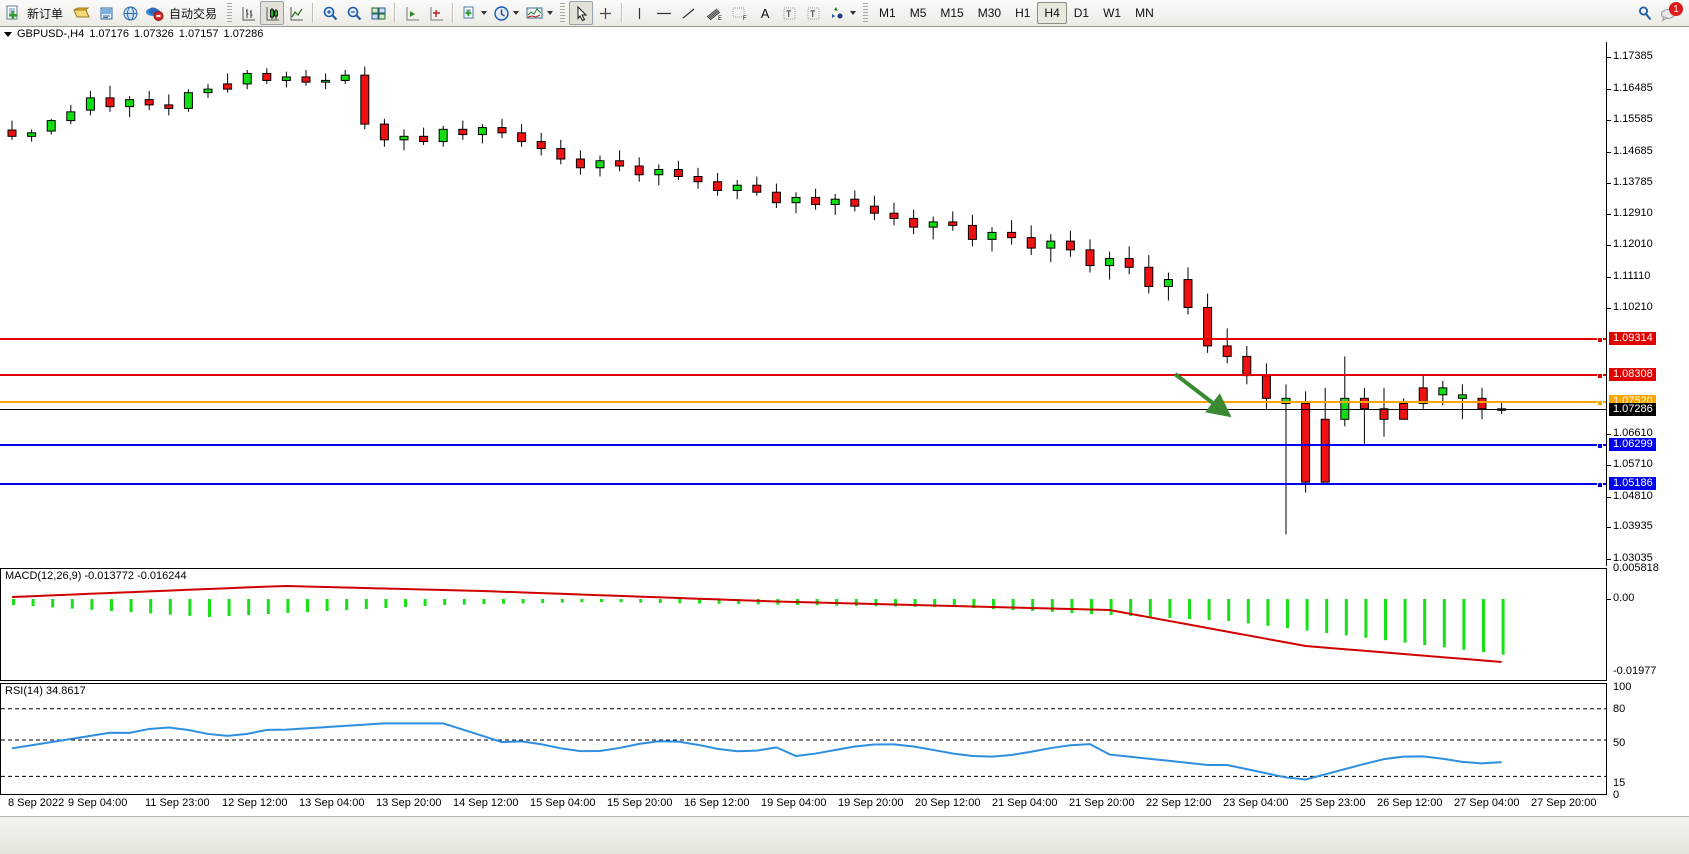  What do you see at coordinates (1410, 803) in the screenshot?
I see `time-label: 26 Sep 12:00` at bounding box center [1410, 803].